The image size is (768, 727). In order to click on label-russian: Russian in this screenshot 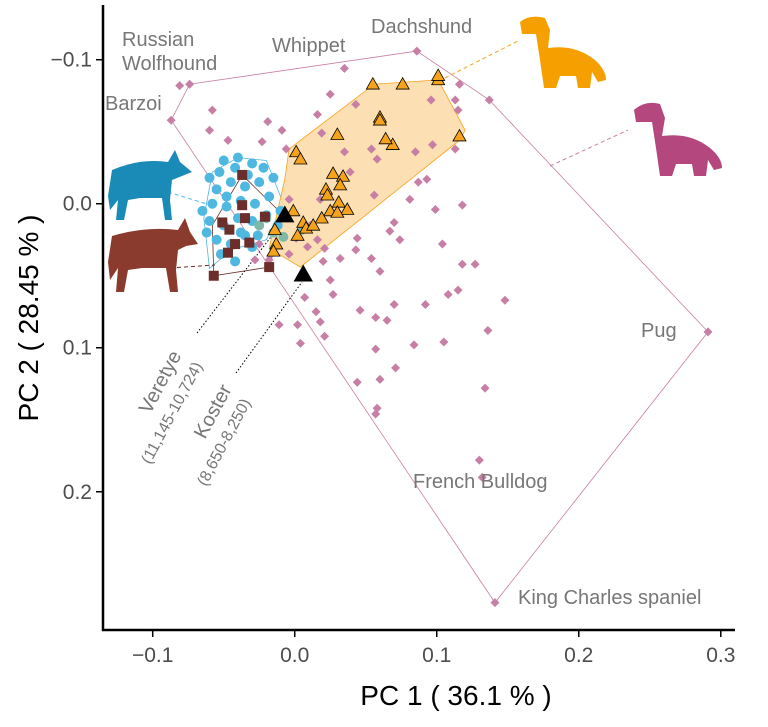, I will do `click(158, 40)`.